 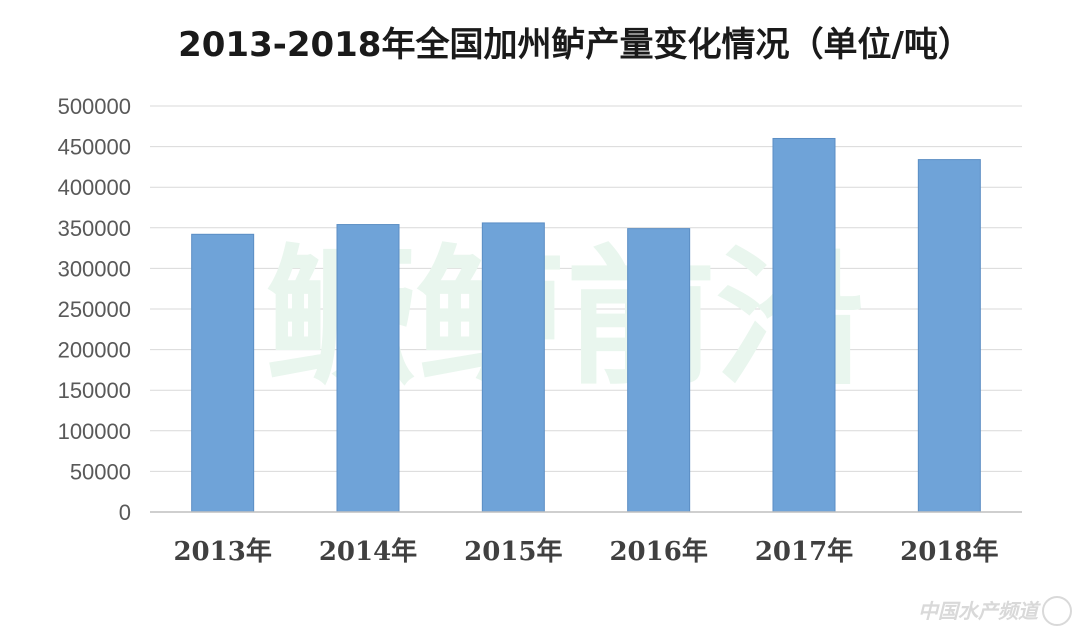 I want to click on corner-watermark-text: 中国水产频道, so click(x=979, y=611).